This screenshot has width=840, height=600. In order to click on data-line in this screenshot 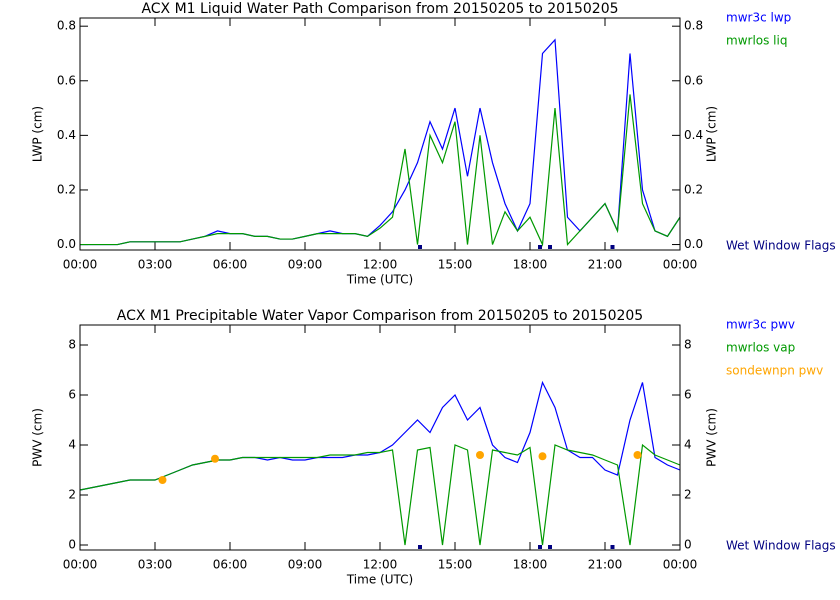, I will do `click(380, 494)`.